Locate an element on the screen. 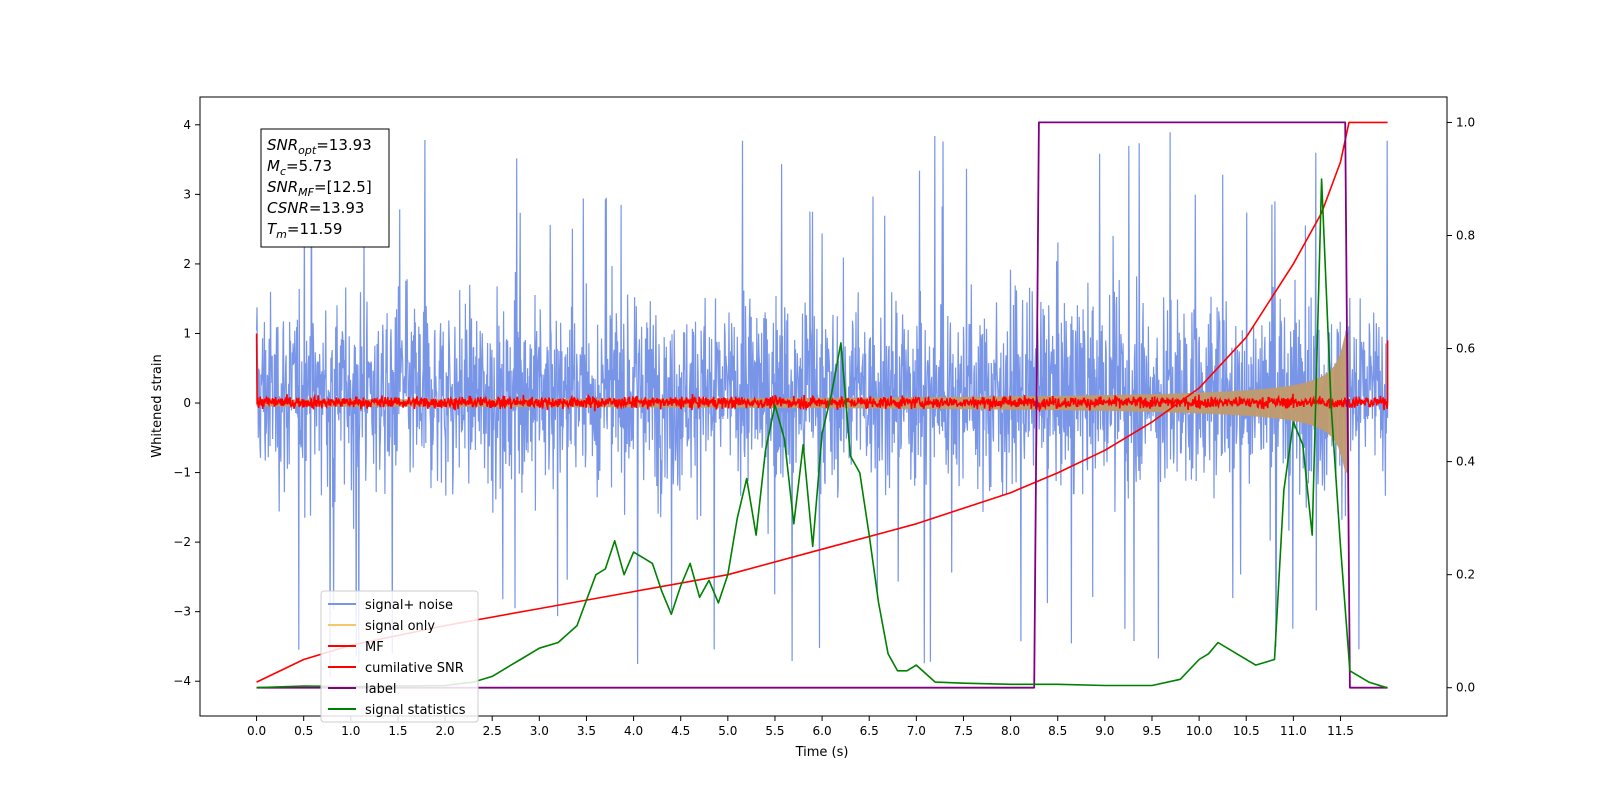  y-left-tick-label: 3 is located at coordinates (187, 194).